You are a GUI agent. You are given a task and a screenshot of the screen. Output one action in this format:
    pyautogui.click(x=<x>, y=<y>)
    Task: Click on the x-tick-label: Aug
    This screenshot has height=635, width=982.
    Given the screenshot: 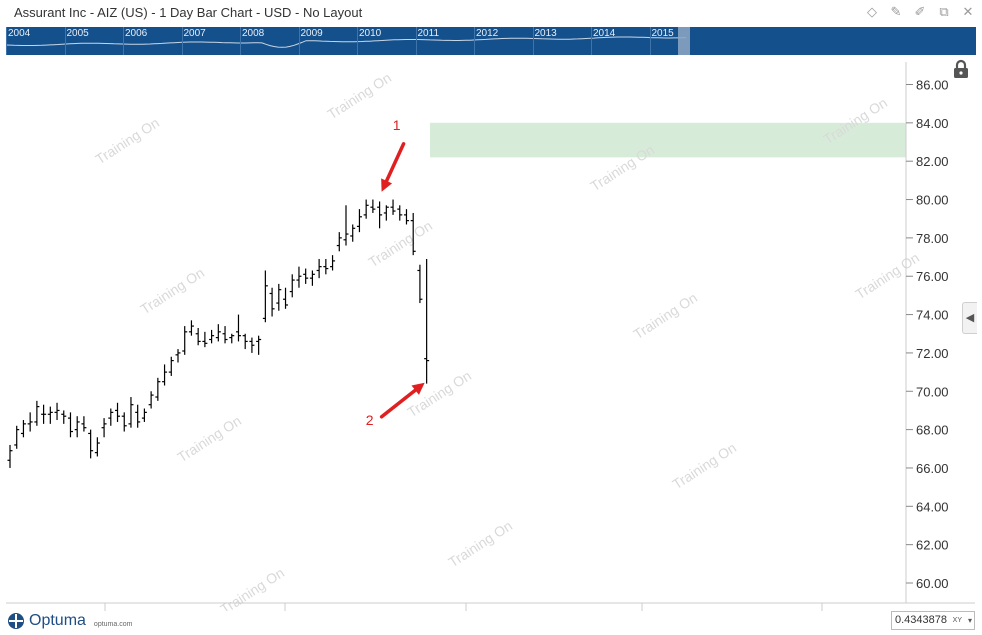 What is the action you would take?
    pyautogui.click(x=376, y=609)
    